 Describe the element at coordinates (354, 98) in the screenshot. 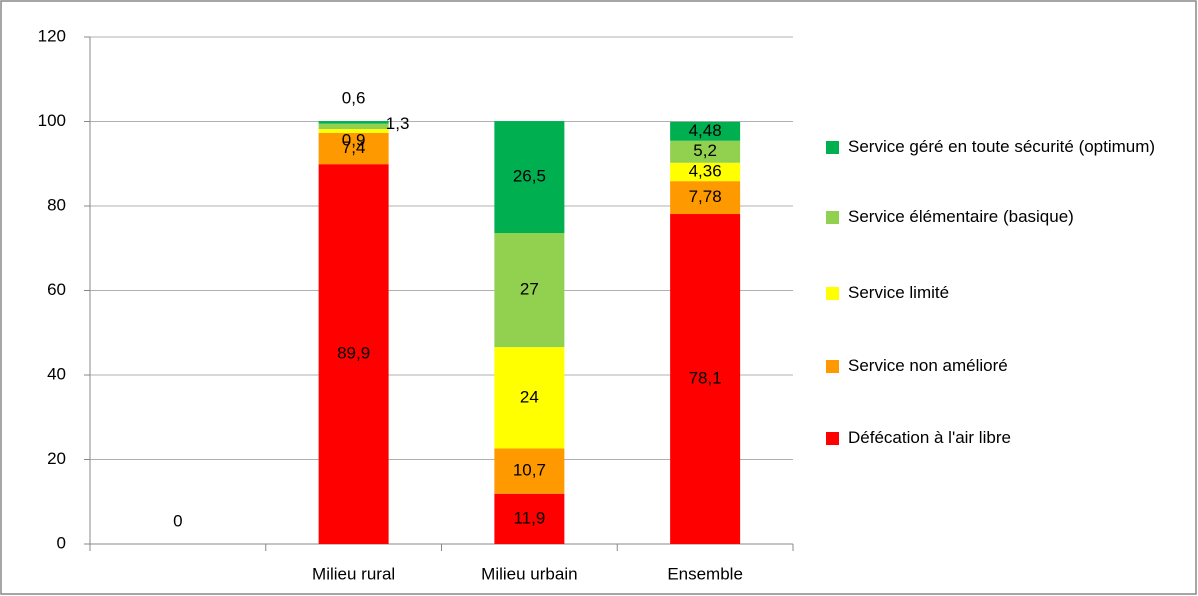

I see `data-label: 0,6` at that location.